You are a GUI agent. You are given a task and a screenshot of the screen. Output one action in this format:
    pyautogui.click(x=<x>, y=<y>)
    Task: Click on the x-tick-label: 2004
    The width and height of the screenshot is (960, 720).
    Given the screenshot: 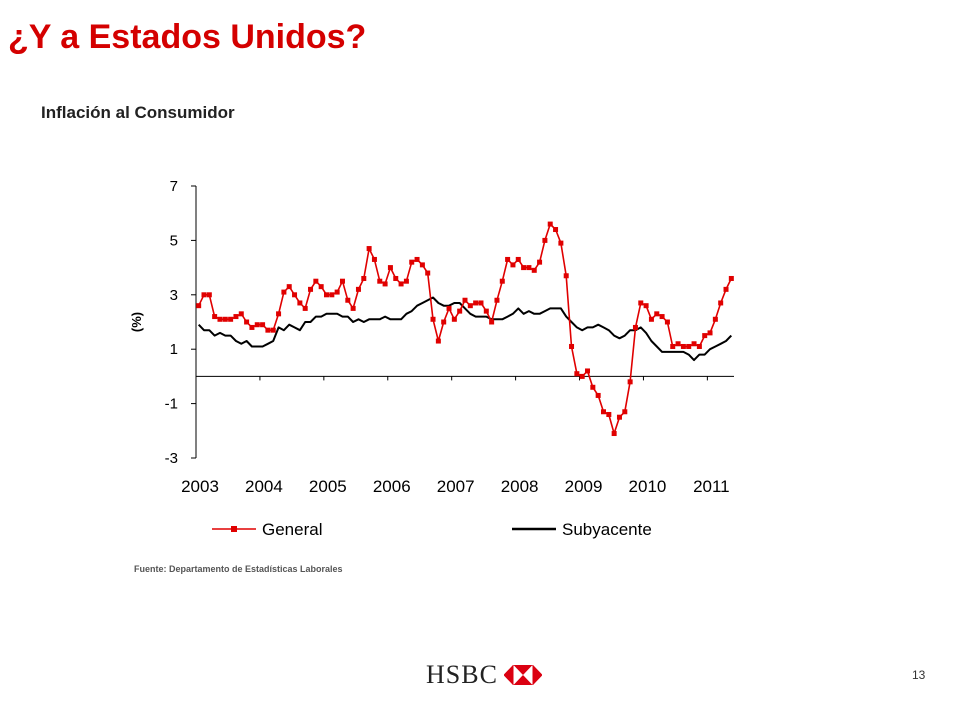 What is the action you would take?
    pyautogui.click(x=264, y=486)
    